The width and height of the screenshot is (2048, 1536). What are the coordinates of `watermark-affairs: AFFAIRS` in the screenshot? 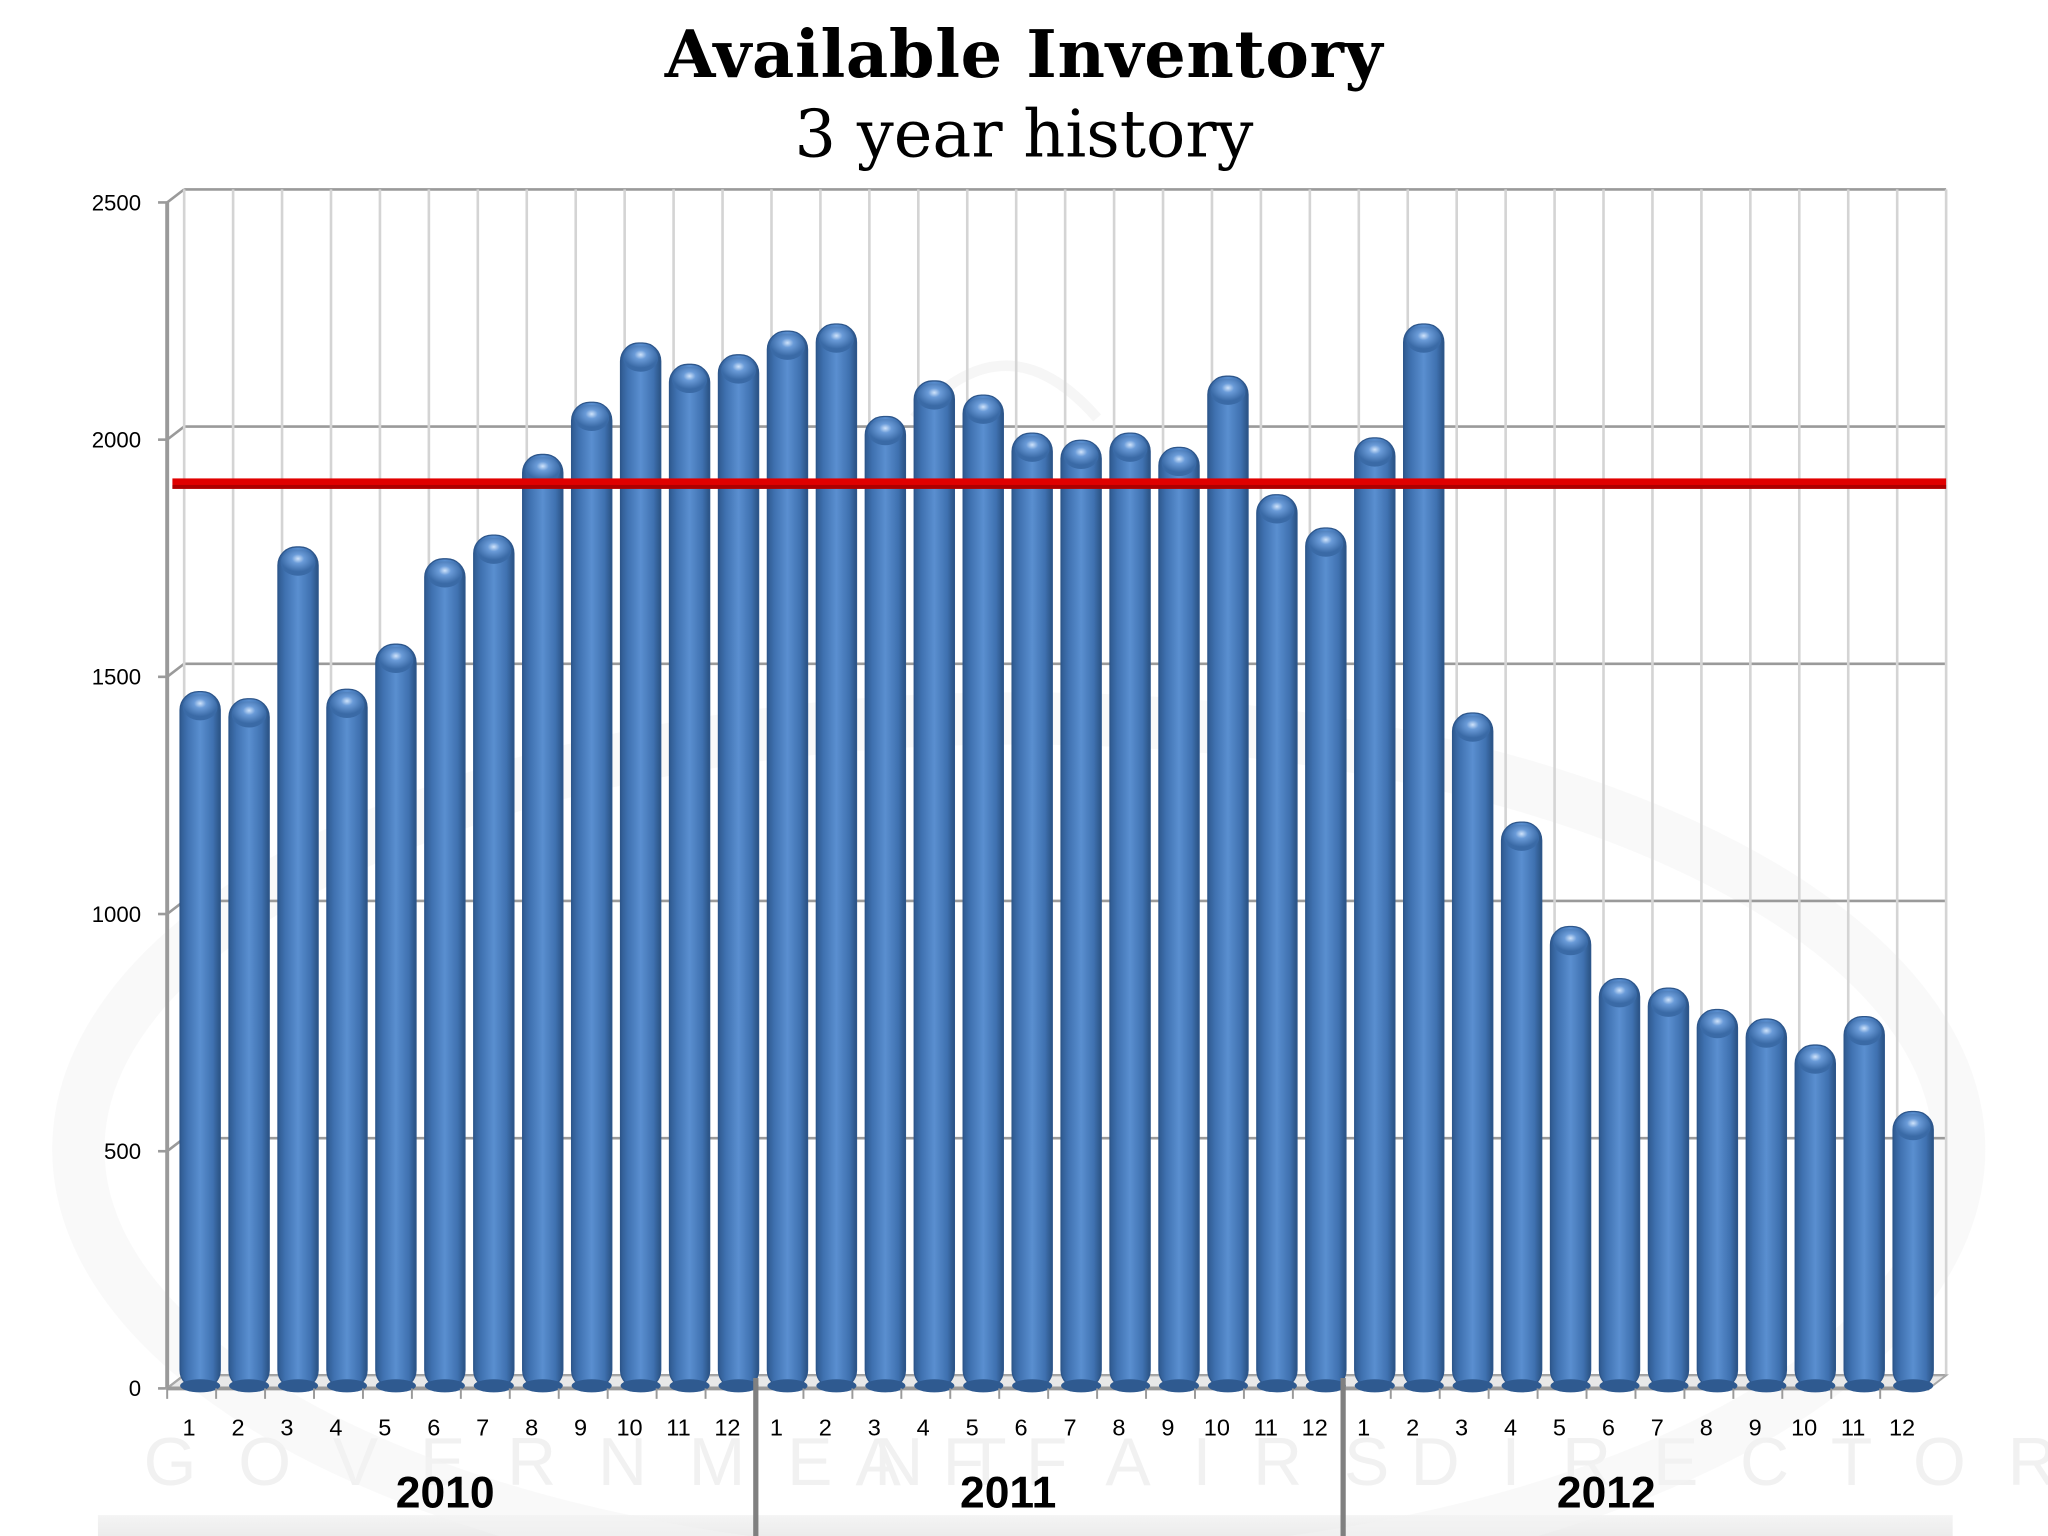 It's located at (1143, 1462).